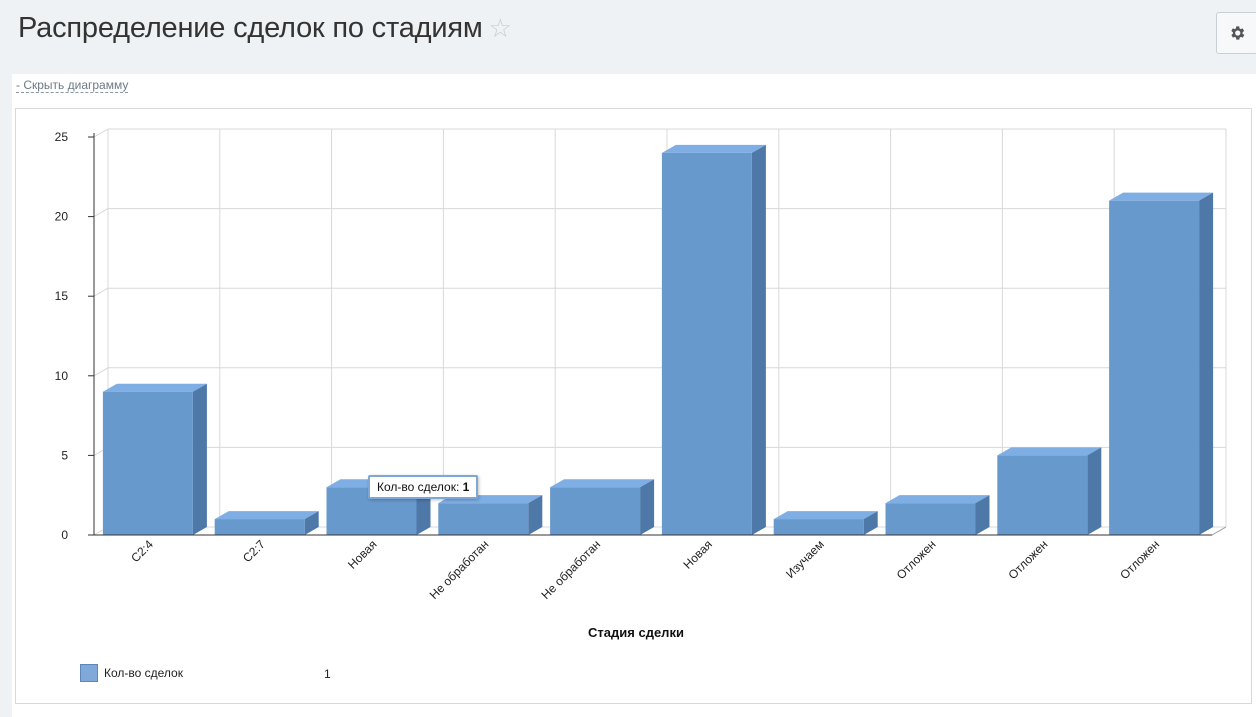  Describe the element at coordinates (62, 137) in the screenshot. I see `y-tick-label: 25` at that location.